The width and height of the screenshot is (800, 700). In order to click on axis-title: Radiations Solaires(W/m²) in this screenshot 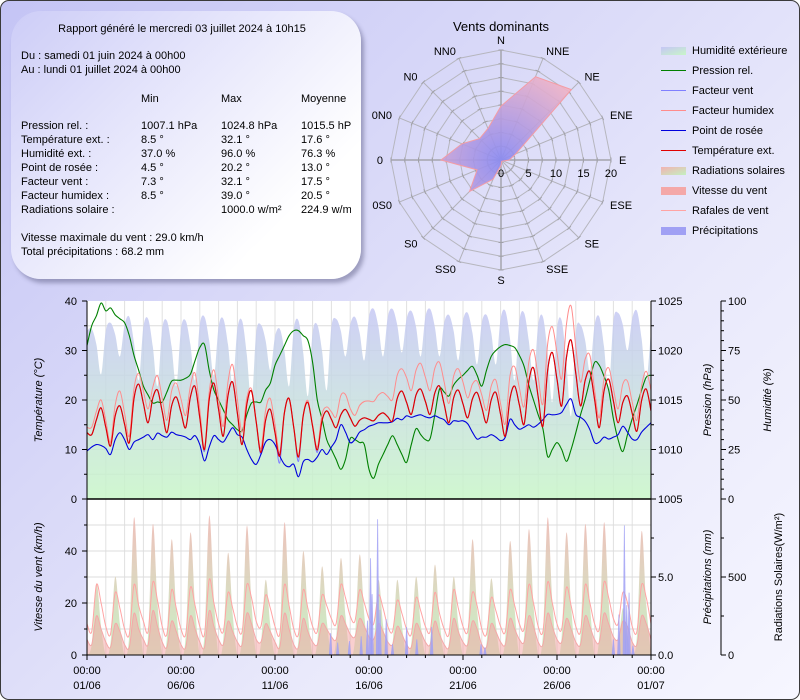, I will do `click(779, 577)`.